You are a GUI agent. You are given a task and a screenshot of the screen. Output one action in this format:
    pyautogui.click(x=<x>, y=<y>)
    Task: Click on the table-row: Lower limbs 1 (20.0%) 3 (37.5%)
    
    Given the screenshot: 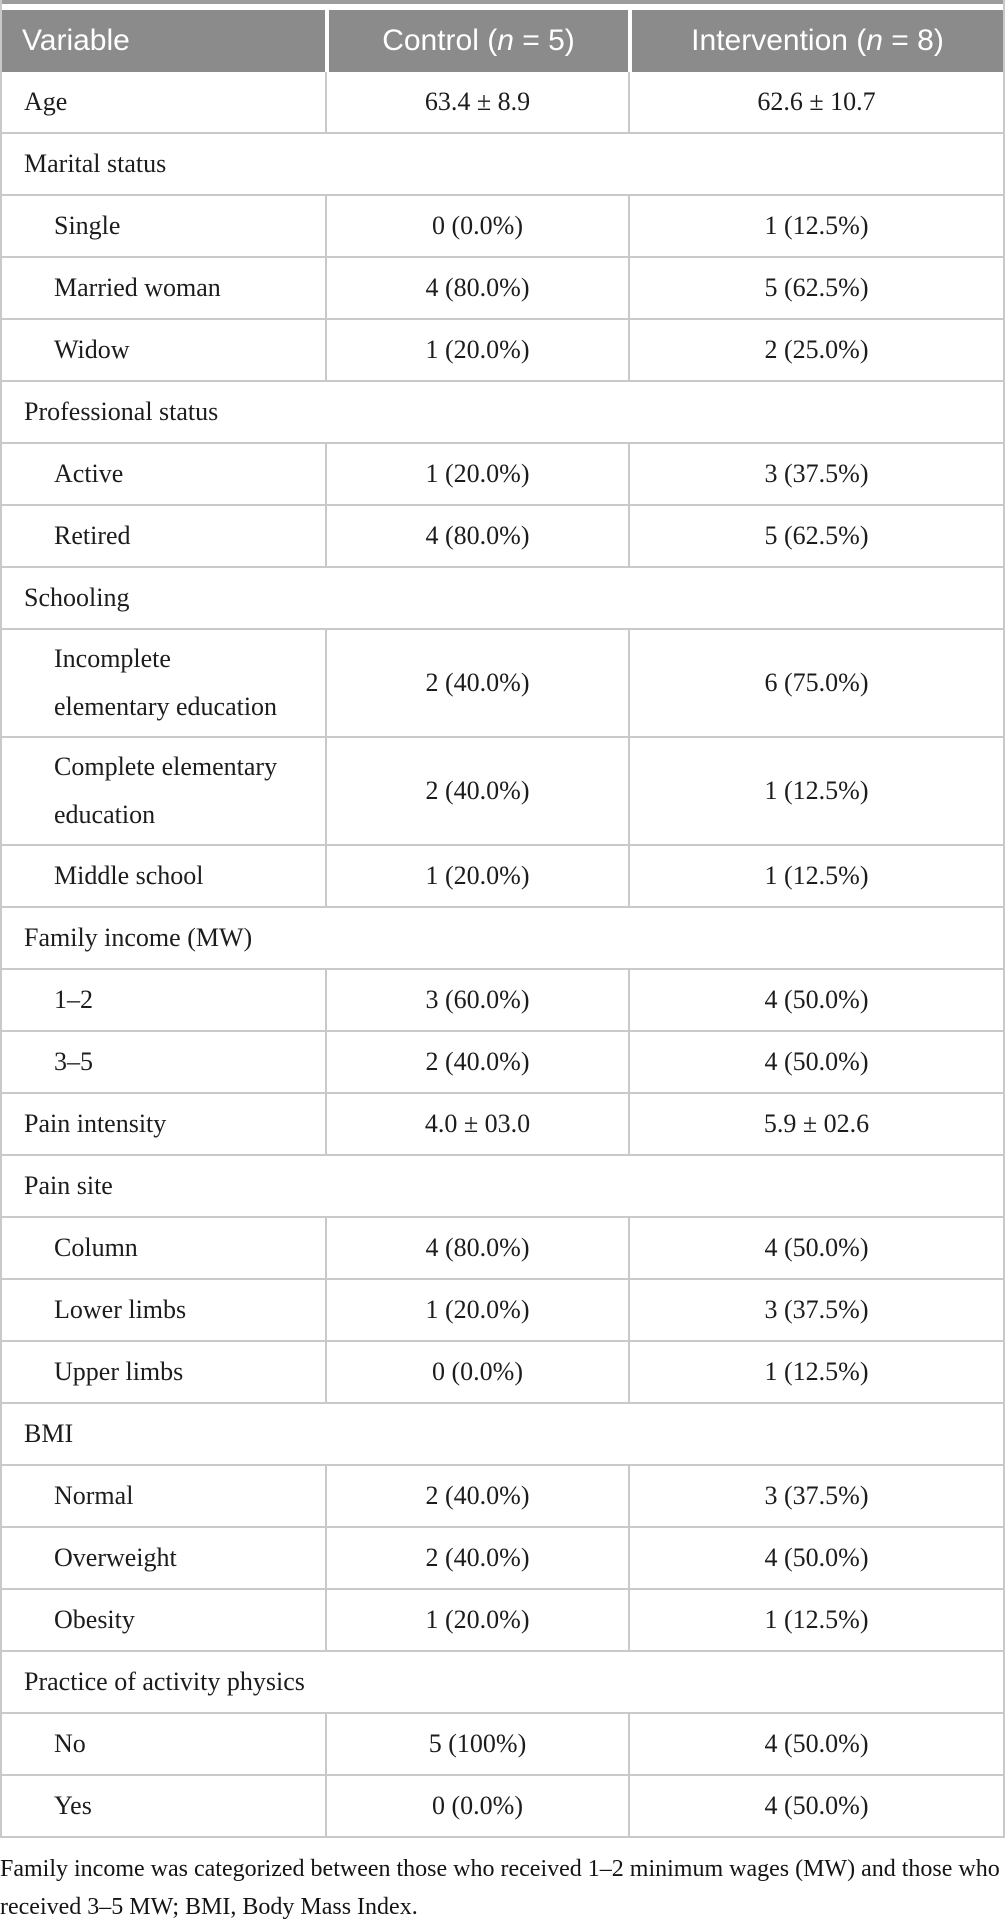 What is the action you would take?
    pyautogui.click(x=502, y=1311)
    